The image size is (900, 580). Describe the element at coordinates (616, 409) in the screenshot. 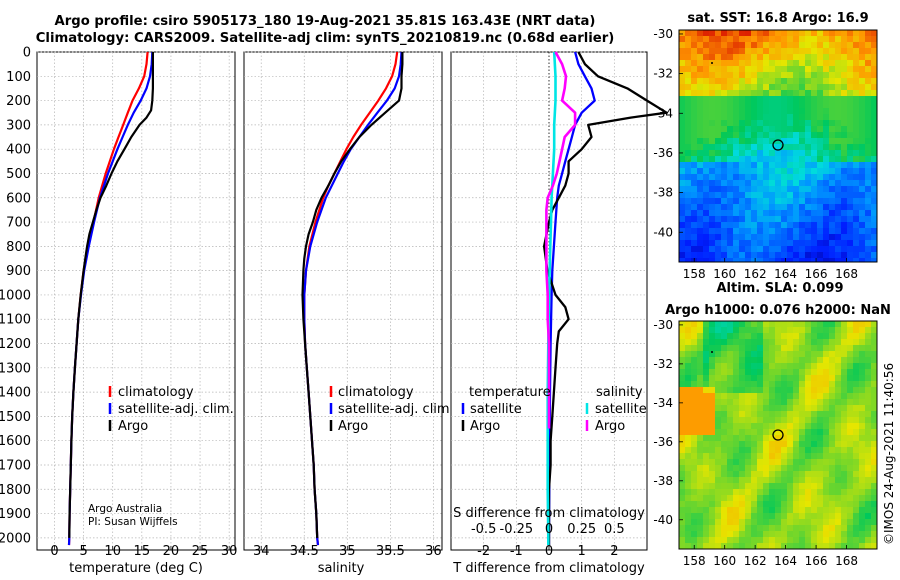

I see `salinity-diff-legend: salinity satellite Argo` at that location.